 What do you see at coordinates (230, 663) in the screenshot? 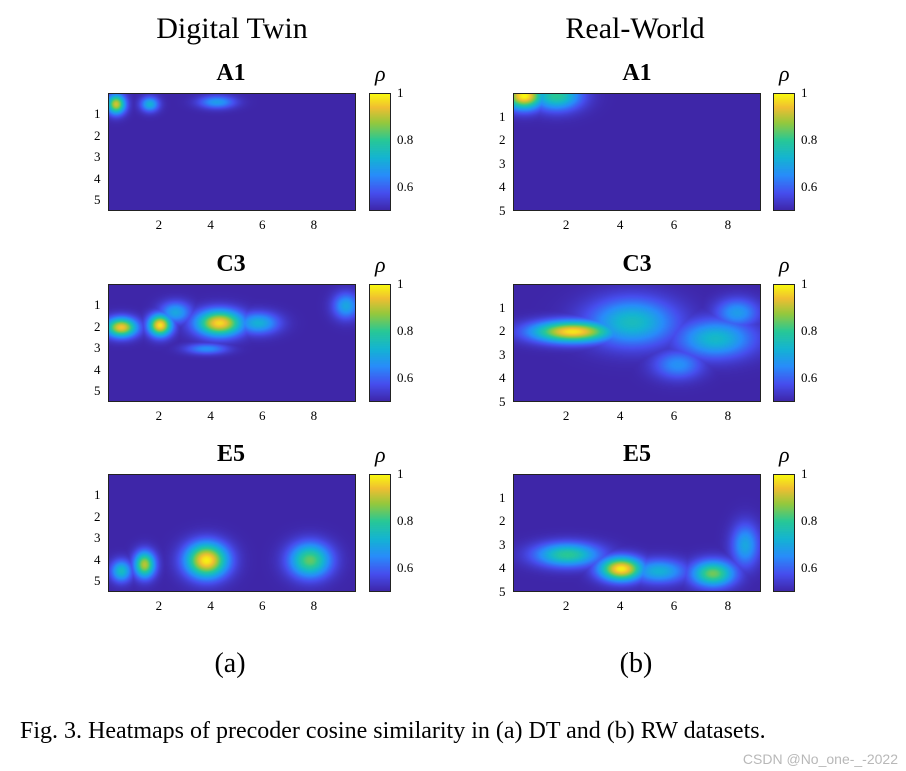
I see `sublabel-a: (a)` at bounding box center [230, 663].